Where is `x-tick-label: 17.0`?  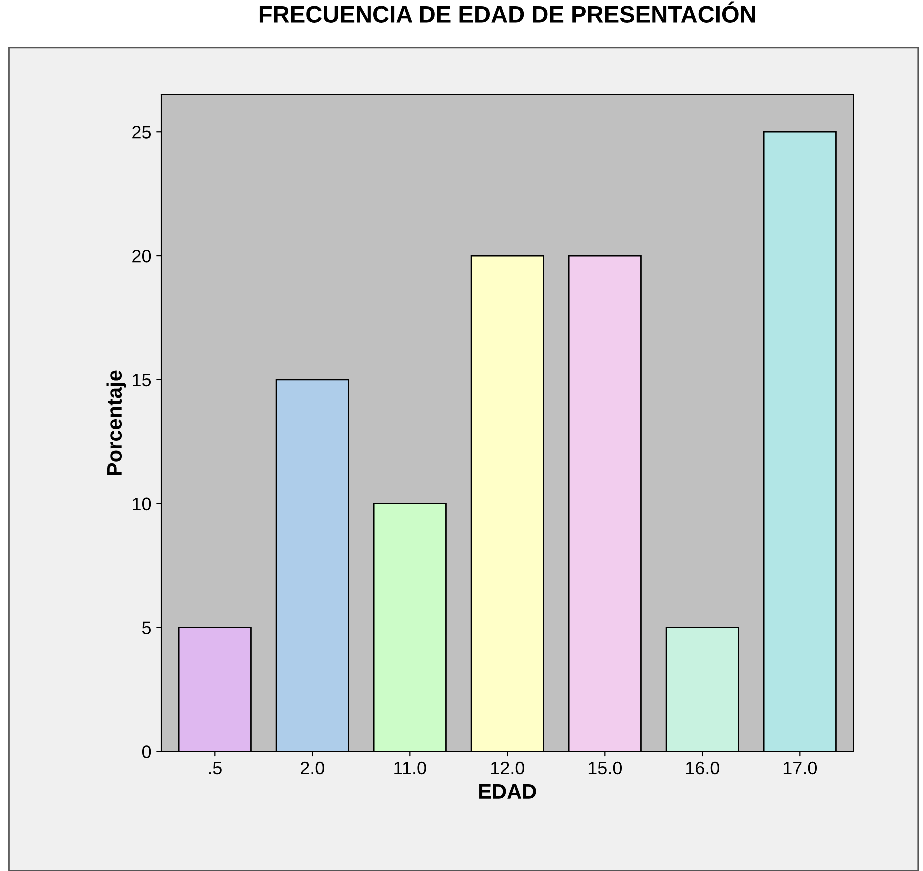 x-tick-label: 17.0 is located at coordinates (801, 768).